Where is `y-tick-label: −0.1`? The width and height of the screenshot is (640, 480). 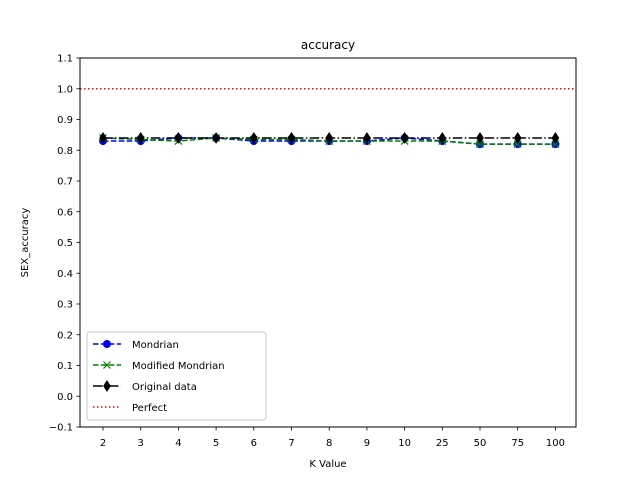
y-tick-label: −0.1 is located at coordinates (61, 428).